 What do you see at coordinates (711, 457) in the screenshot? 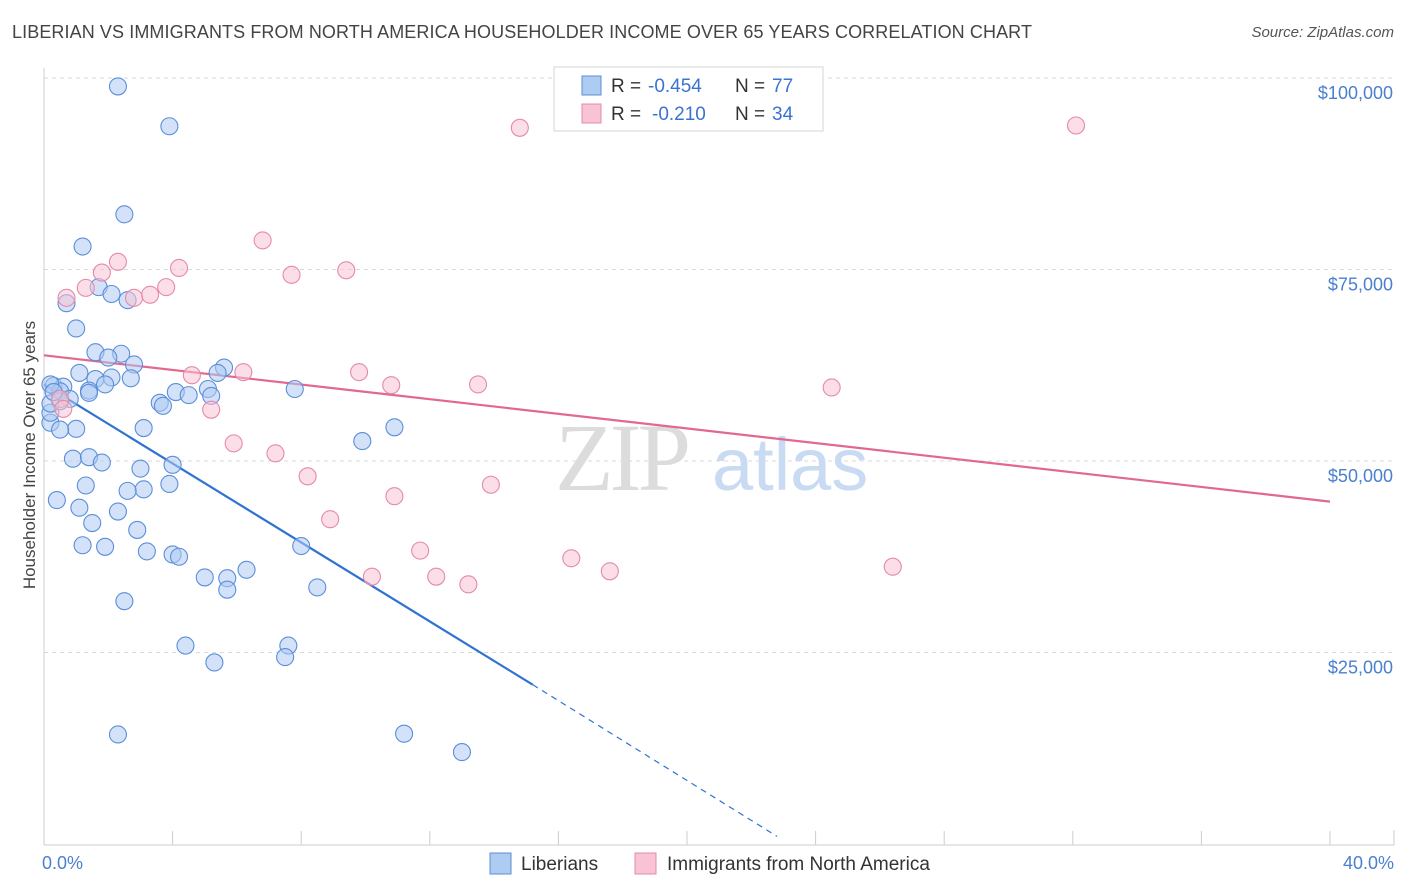
I see `watermark: ZIP atlas` at bounding box center [711, 457].